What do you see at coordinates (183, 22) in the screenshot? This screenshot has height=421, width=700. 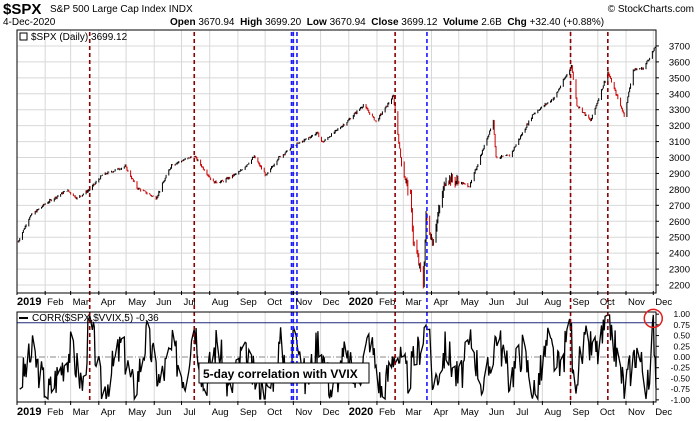 I see `open-label: Open` at bounding box center [183, 22].